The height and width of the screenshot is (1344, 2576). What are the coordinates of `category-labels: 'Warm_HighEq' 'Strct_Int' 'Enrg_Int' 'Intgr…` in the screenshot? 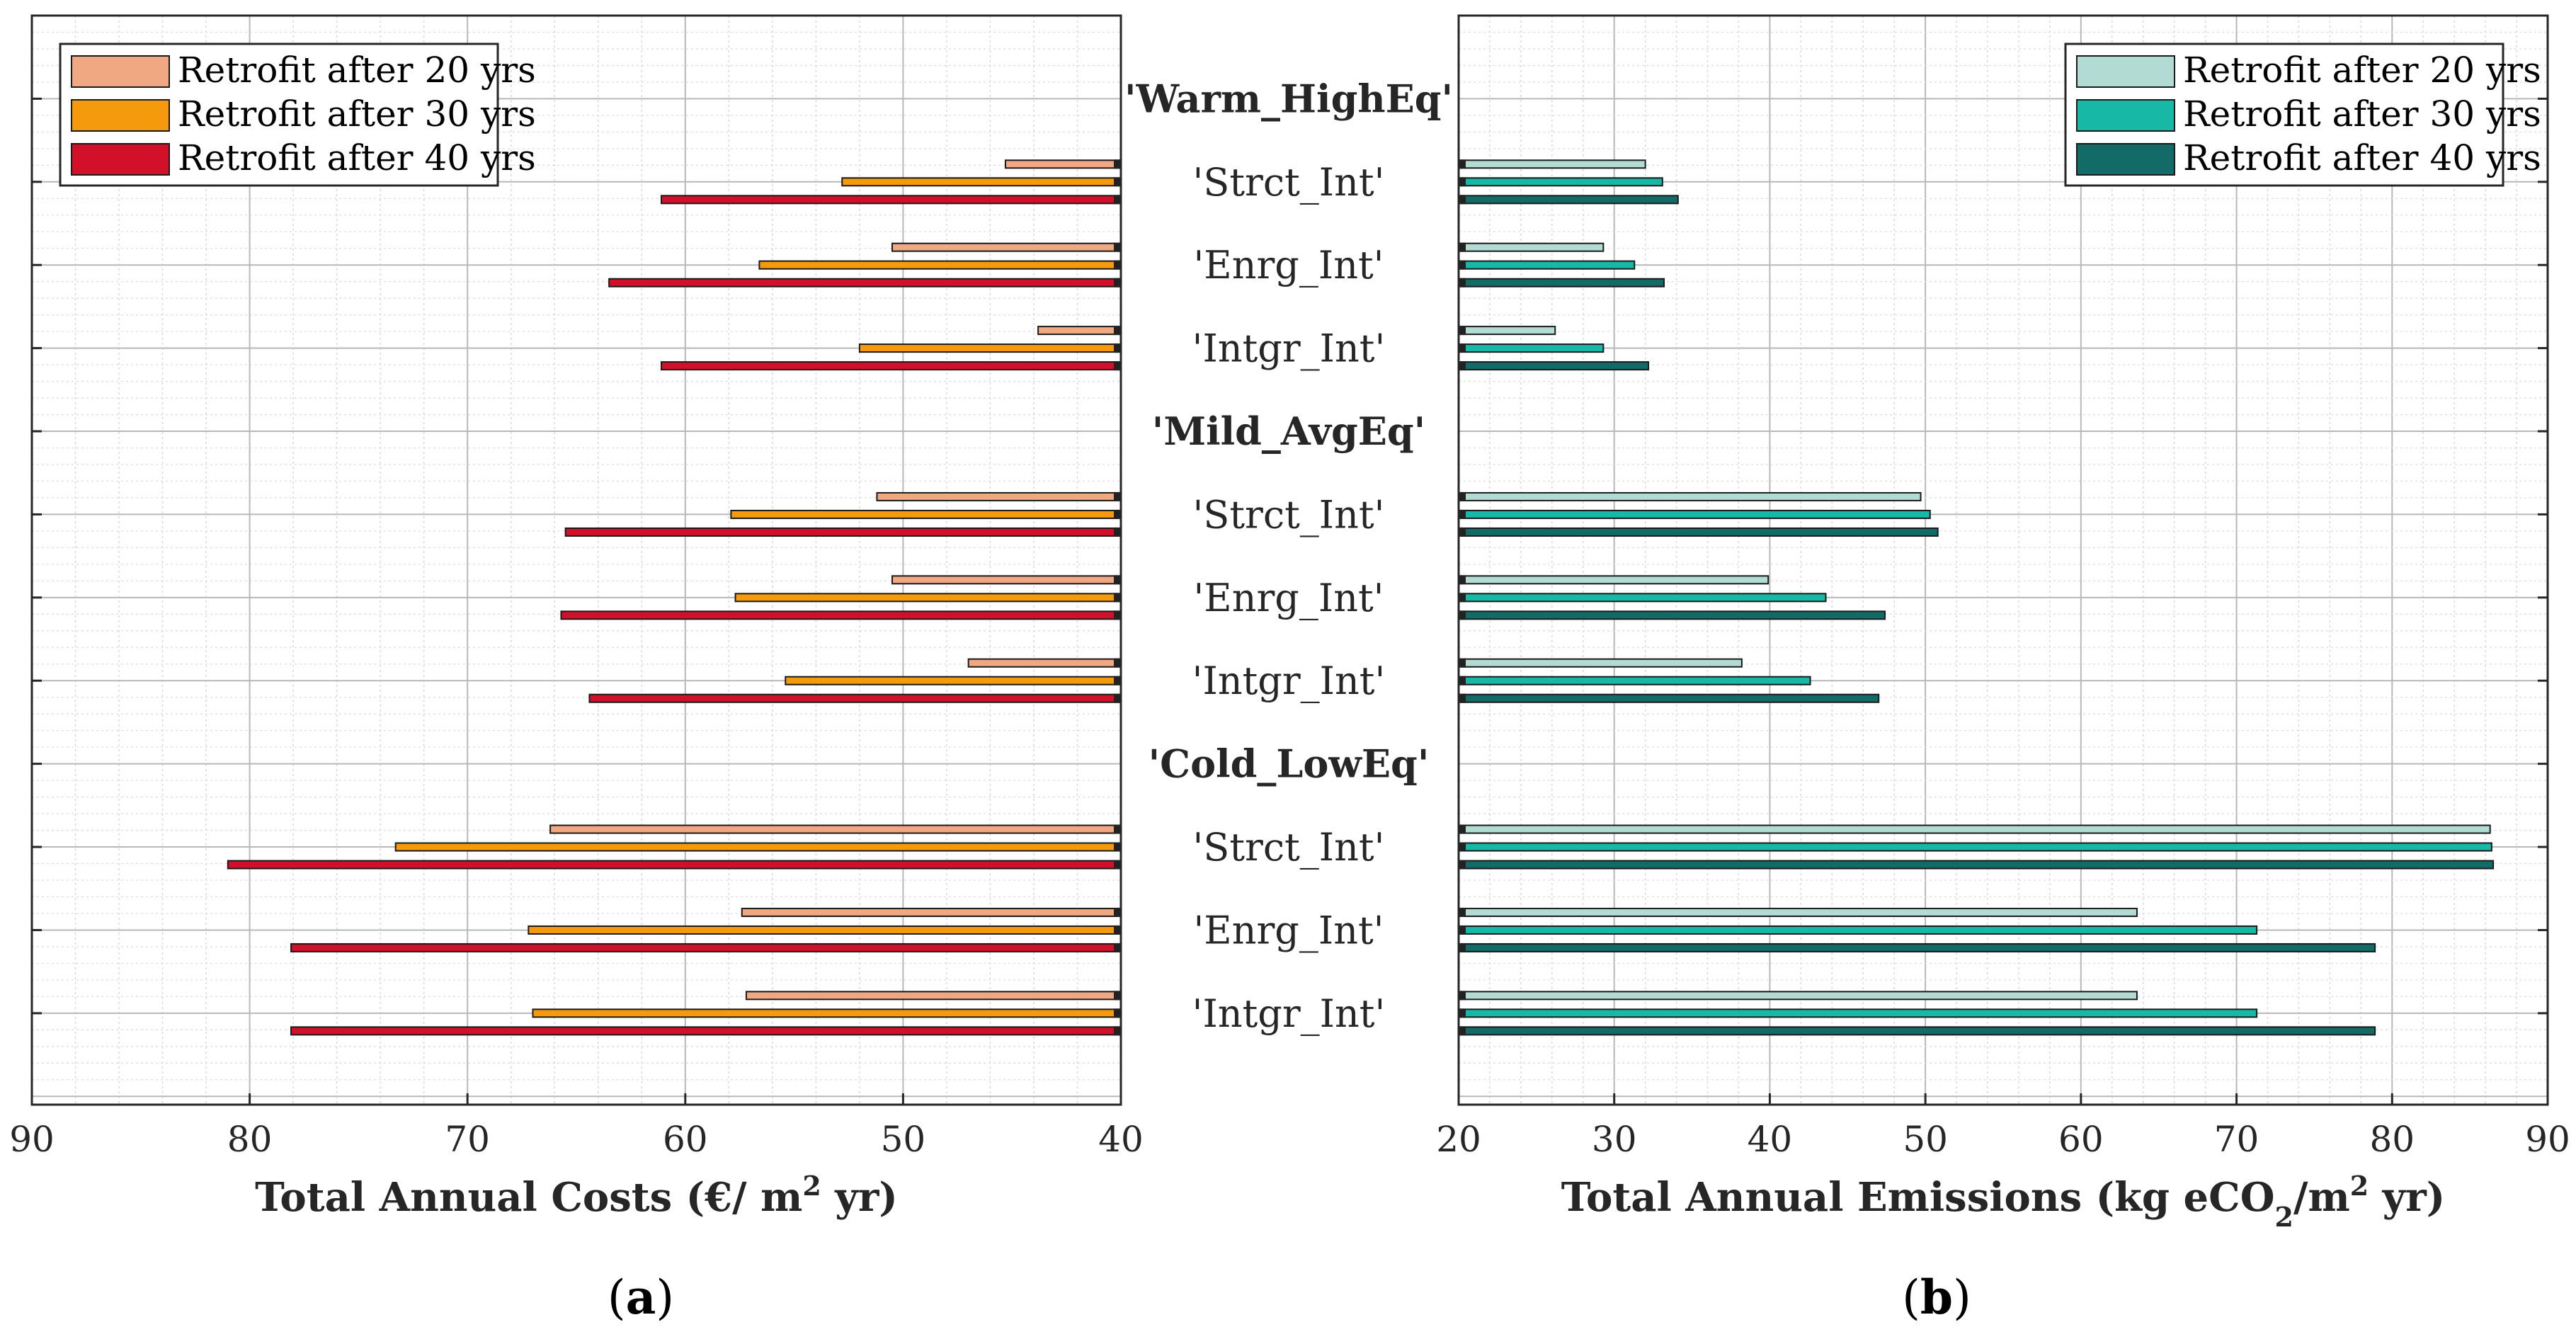 It's located at (1288, 555).